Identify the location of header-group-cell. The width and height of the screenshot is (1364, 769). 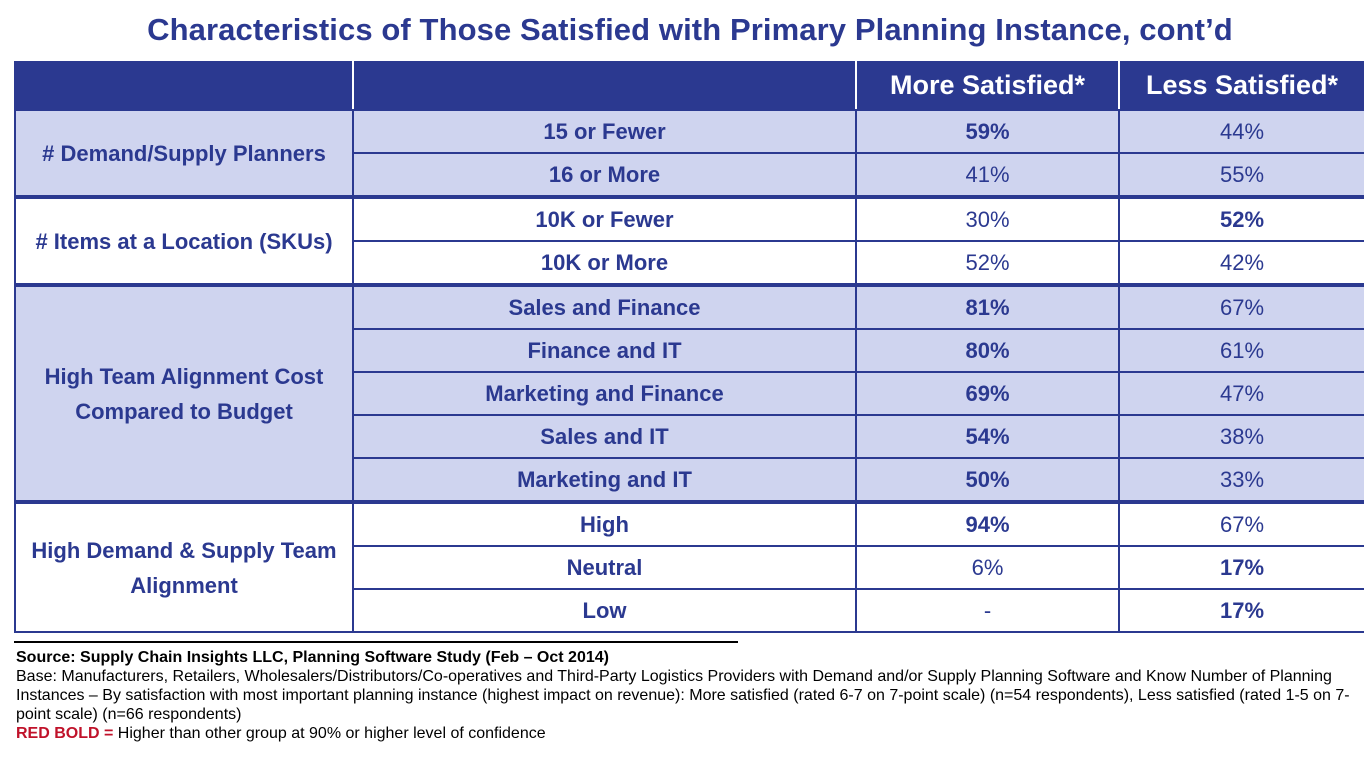
(184, 85).